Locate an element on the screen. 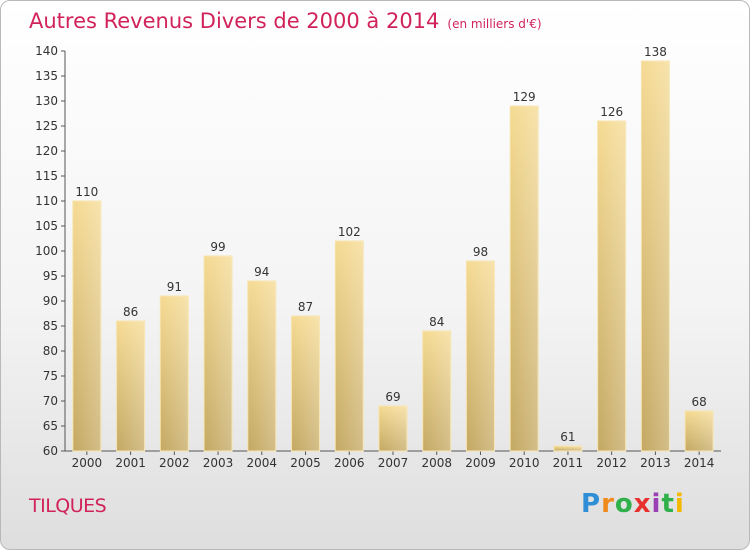  x-tick-label: 2004 is located at coordinates (262, 463).